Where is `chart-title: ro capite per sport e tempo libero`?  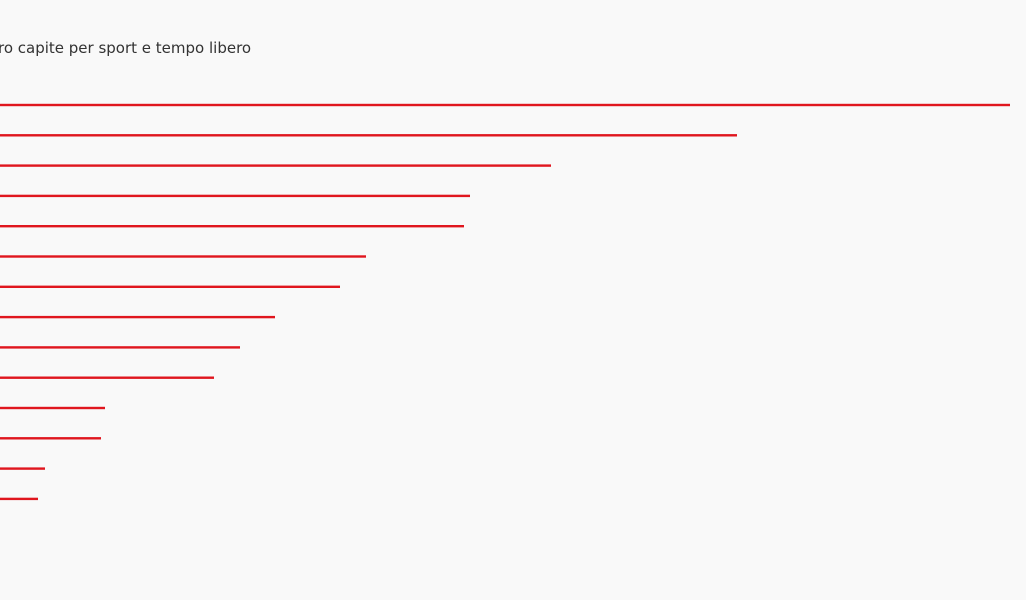 chart-title: ro capite per sport e tempo libero is located at coordinates (125, 48).